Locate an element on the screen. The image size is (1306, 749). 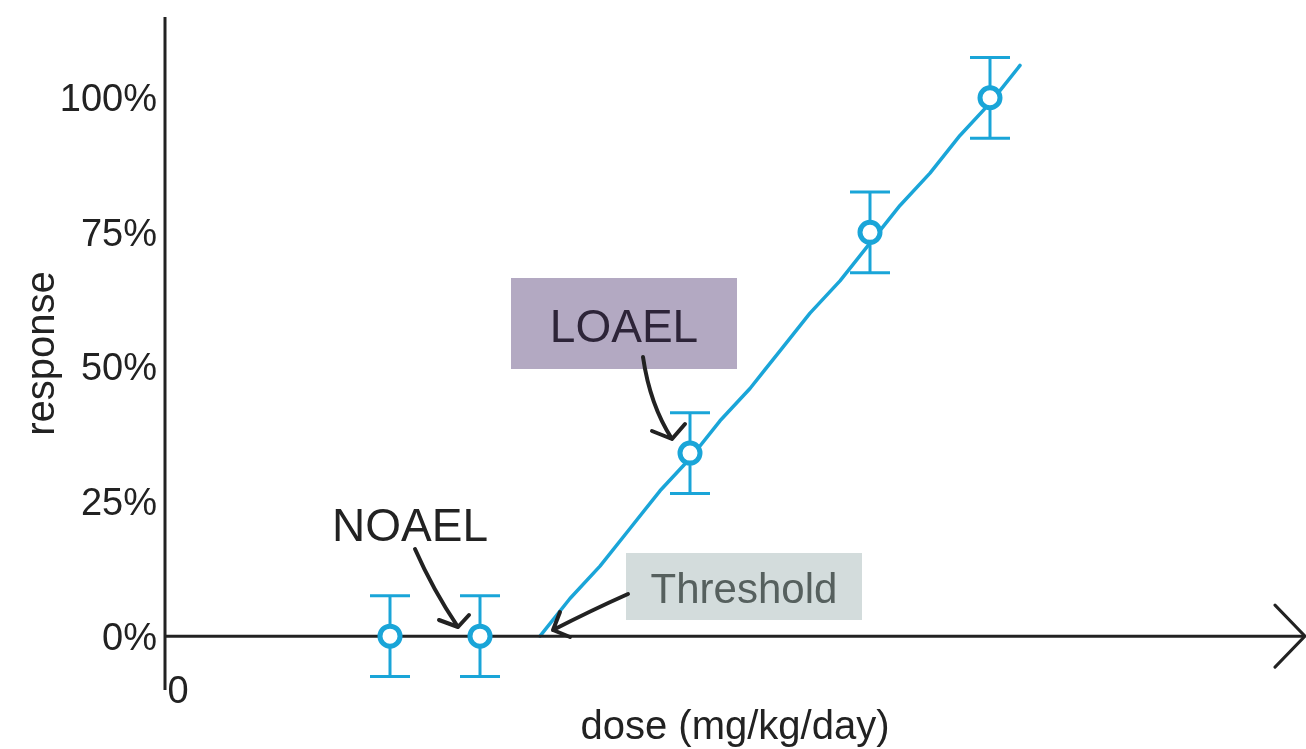
y-axis-title: response is located at coordinates (40, 353).